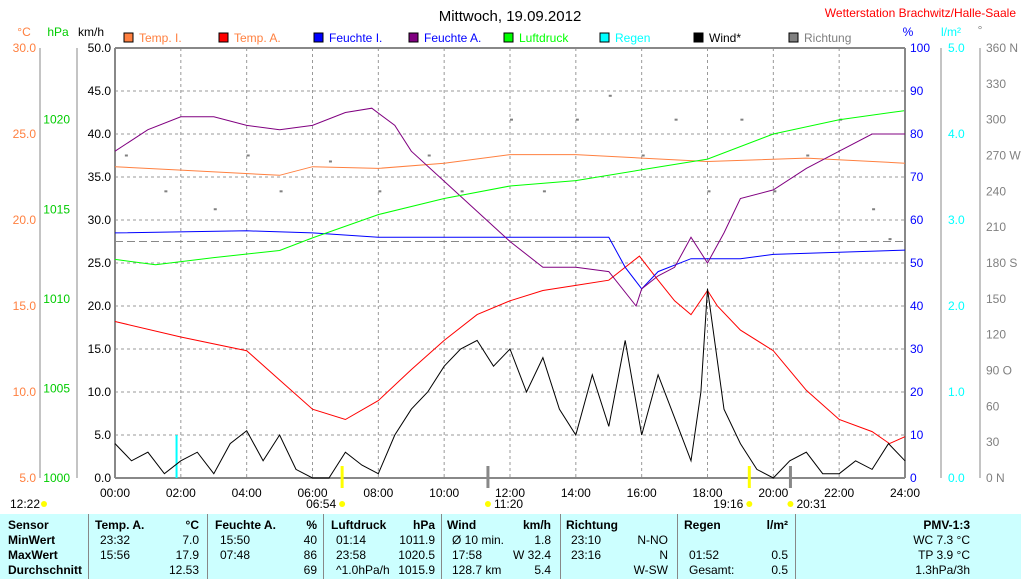 The image size is (1021, 579). What do you see at coordinates (749, 504) in the screenshot?
I see `sunset-icon` at bounding box center [749, 504].